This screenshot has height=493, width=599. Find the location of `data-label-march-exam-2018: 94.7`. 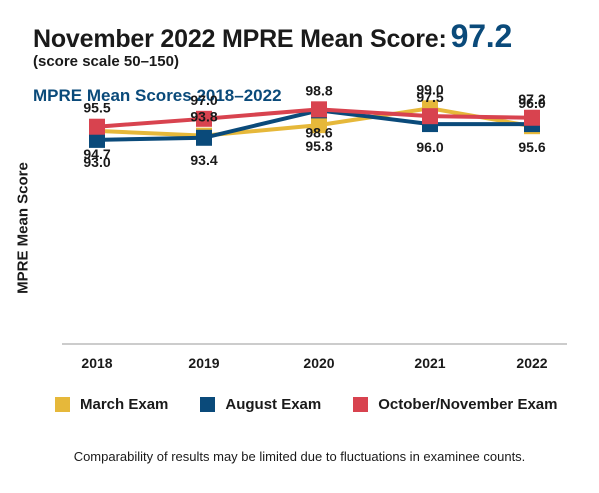

data-label-march-exam-2018: 94.7 is located at coordinates (96, 154).